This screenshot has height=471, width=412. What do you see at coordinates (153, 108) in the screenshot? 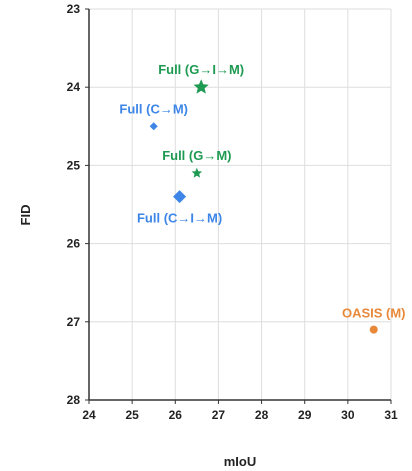
I see `point-label: Full (C→M)` at bounding box center [153, 108].